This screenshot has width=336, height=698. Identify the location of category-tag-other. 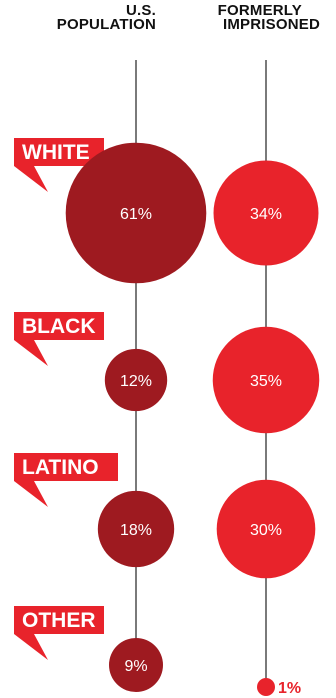
(59, 620).